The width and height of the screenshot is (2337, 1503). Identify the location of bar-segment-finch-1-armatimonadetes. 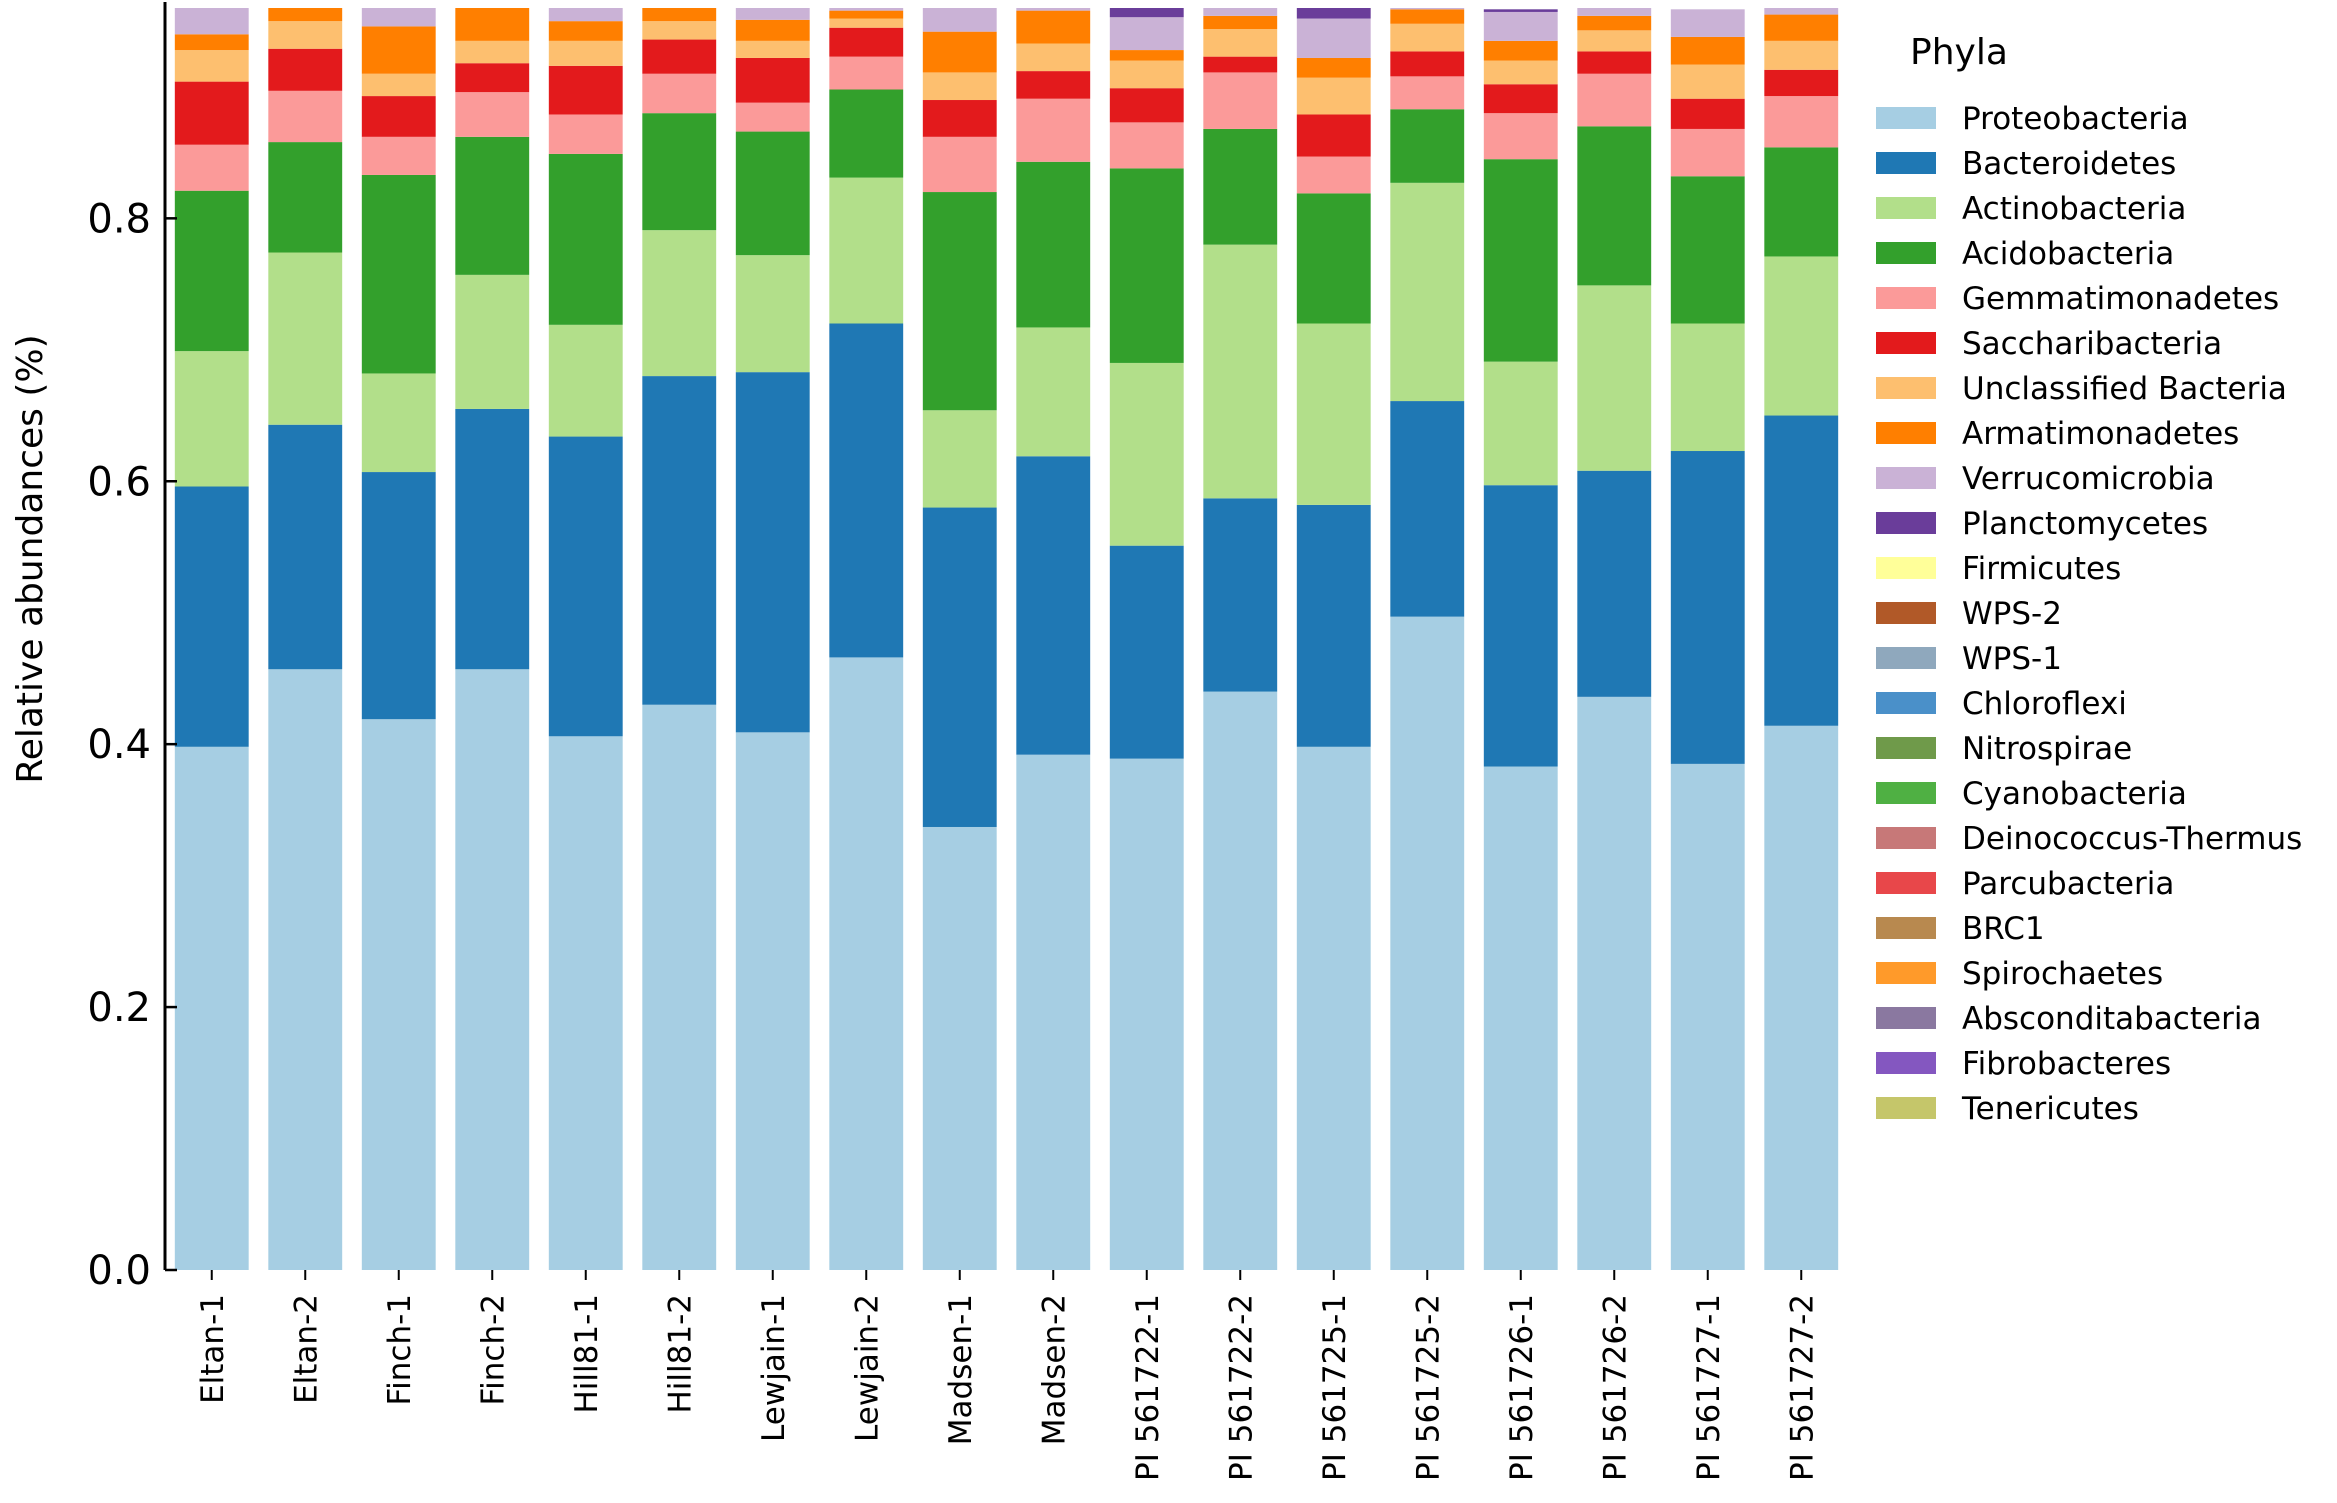
(398, 50).